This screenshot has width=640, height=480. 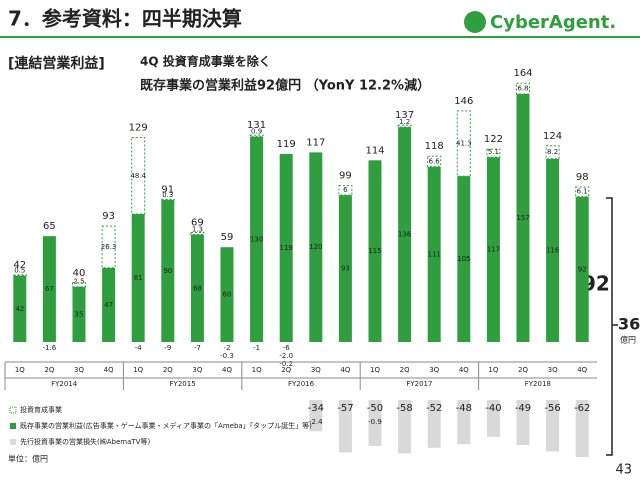 I want to click on unit: 単位：億円, so click(x=28, y=459).